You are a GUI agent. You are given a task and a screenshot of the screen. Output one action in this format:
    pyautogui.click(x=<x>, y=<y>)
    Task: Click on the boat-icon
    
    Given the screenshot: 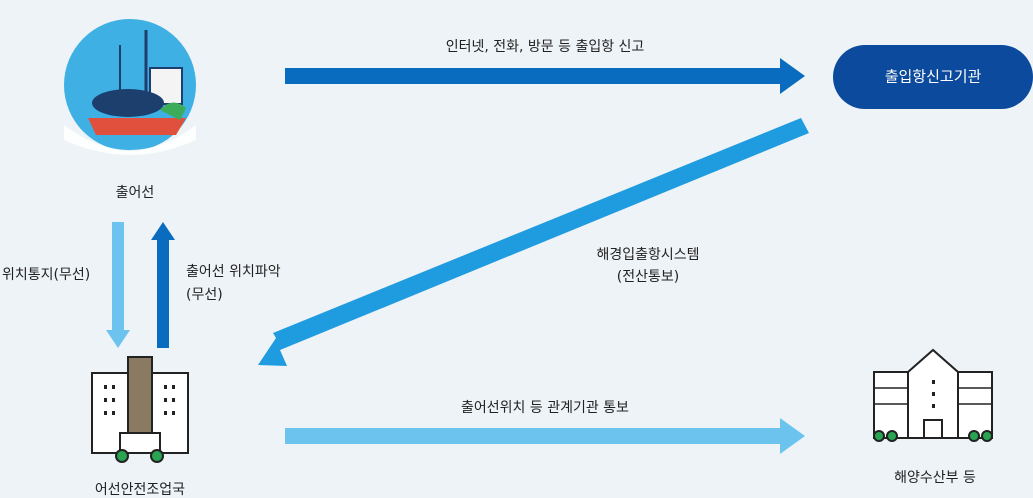 What is the action you would take?
    pyautogui.click(x=130, y=87)
    